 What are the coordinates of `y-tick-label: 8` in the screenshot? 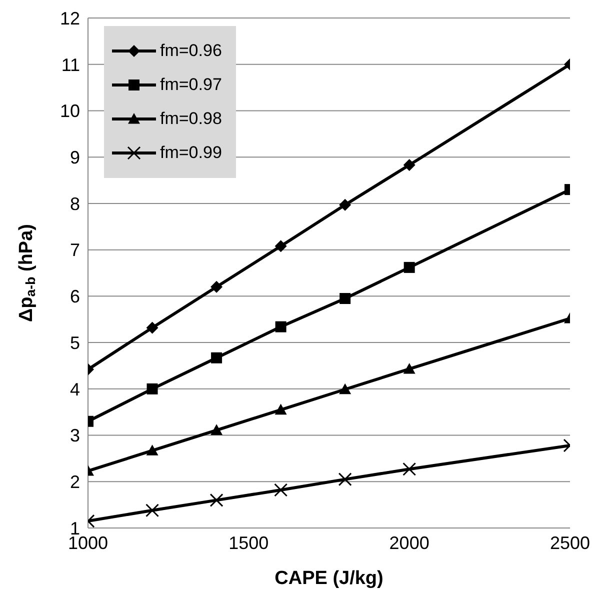 It's located at (75, 204).